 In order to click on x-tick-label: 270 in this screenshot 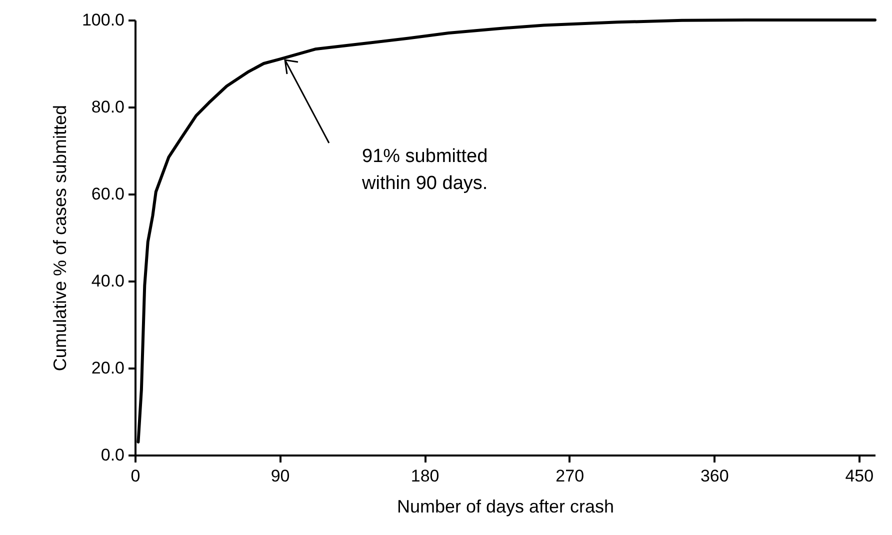, I will do `click(570, 476)`.